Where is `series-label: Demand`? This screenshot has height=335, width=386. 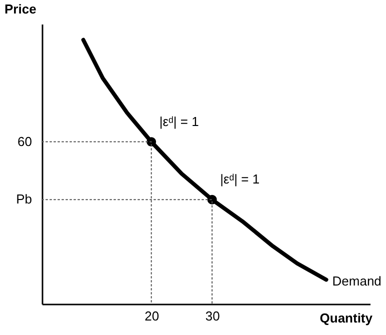 series-label: Demand is located at coordinates (357, 281).